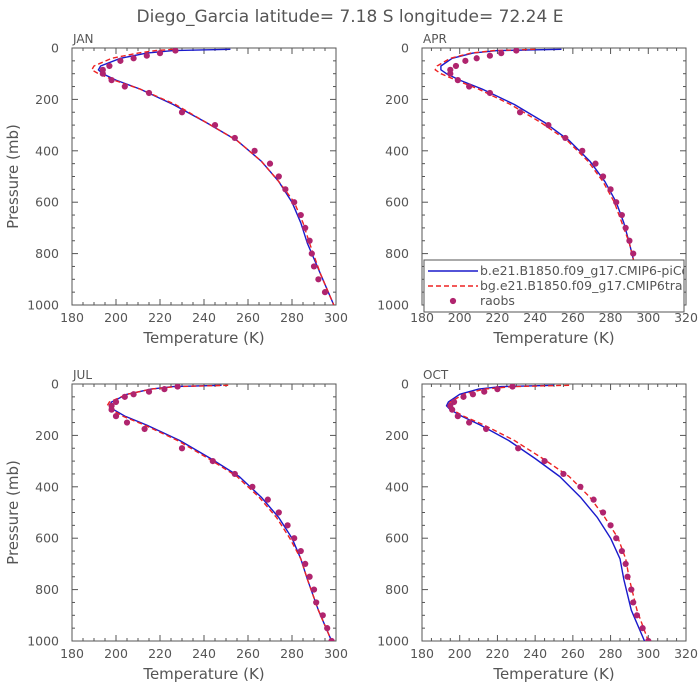  What do you see at coordinates (435, 39) in the screenshot?
I see `panel-month-label: APR` at bounding box center [435, 39].